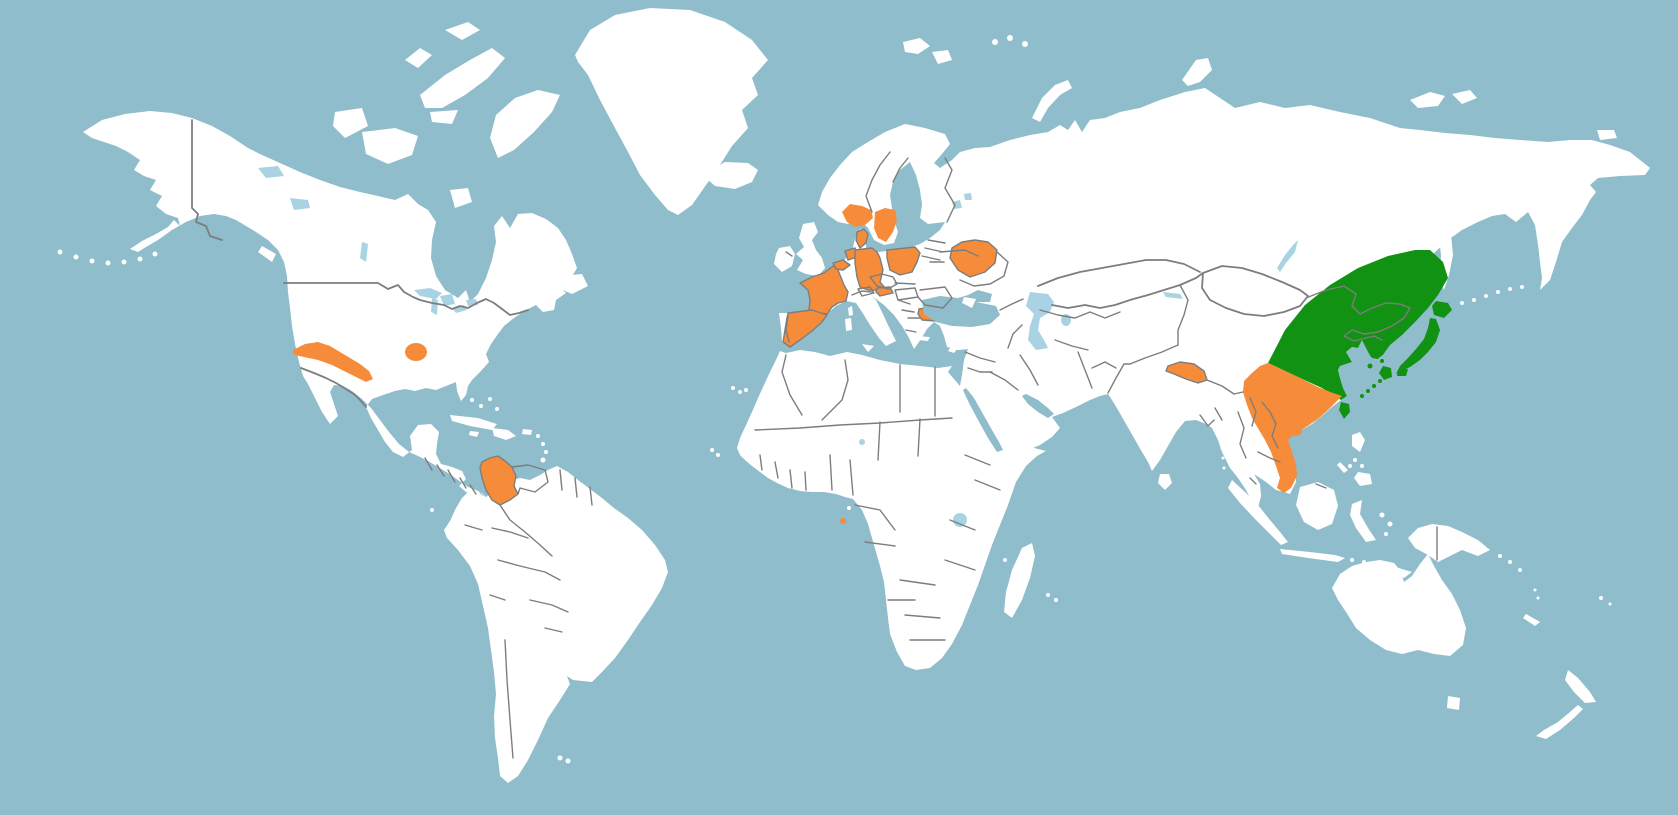 The height and width of the screenshot is (815, 1678). What do you see at coordinates (500, 636) in the screenshot?
I see `islands-south-atlantic` at bounding box center [500, 636].